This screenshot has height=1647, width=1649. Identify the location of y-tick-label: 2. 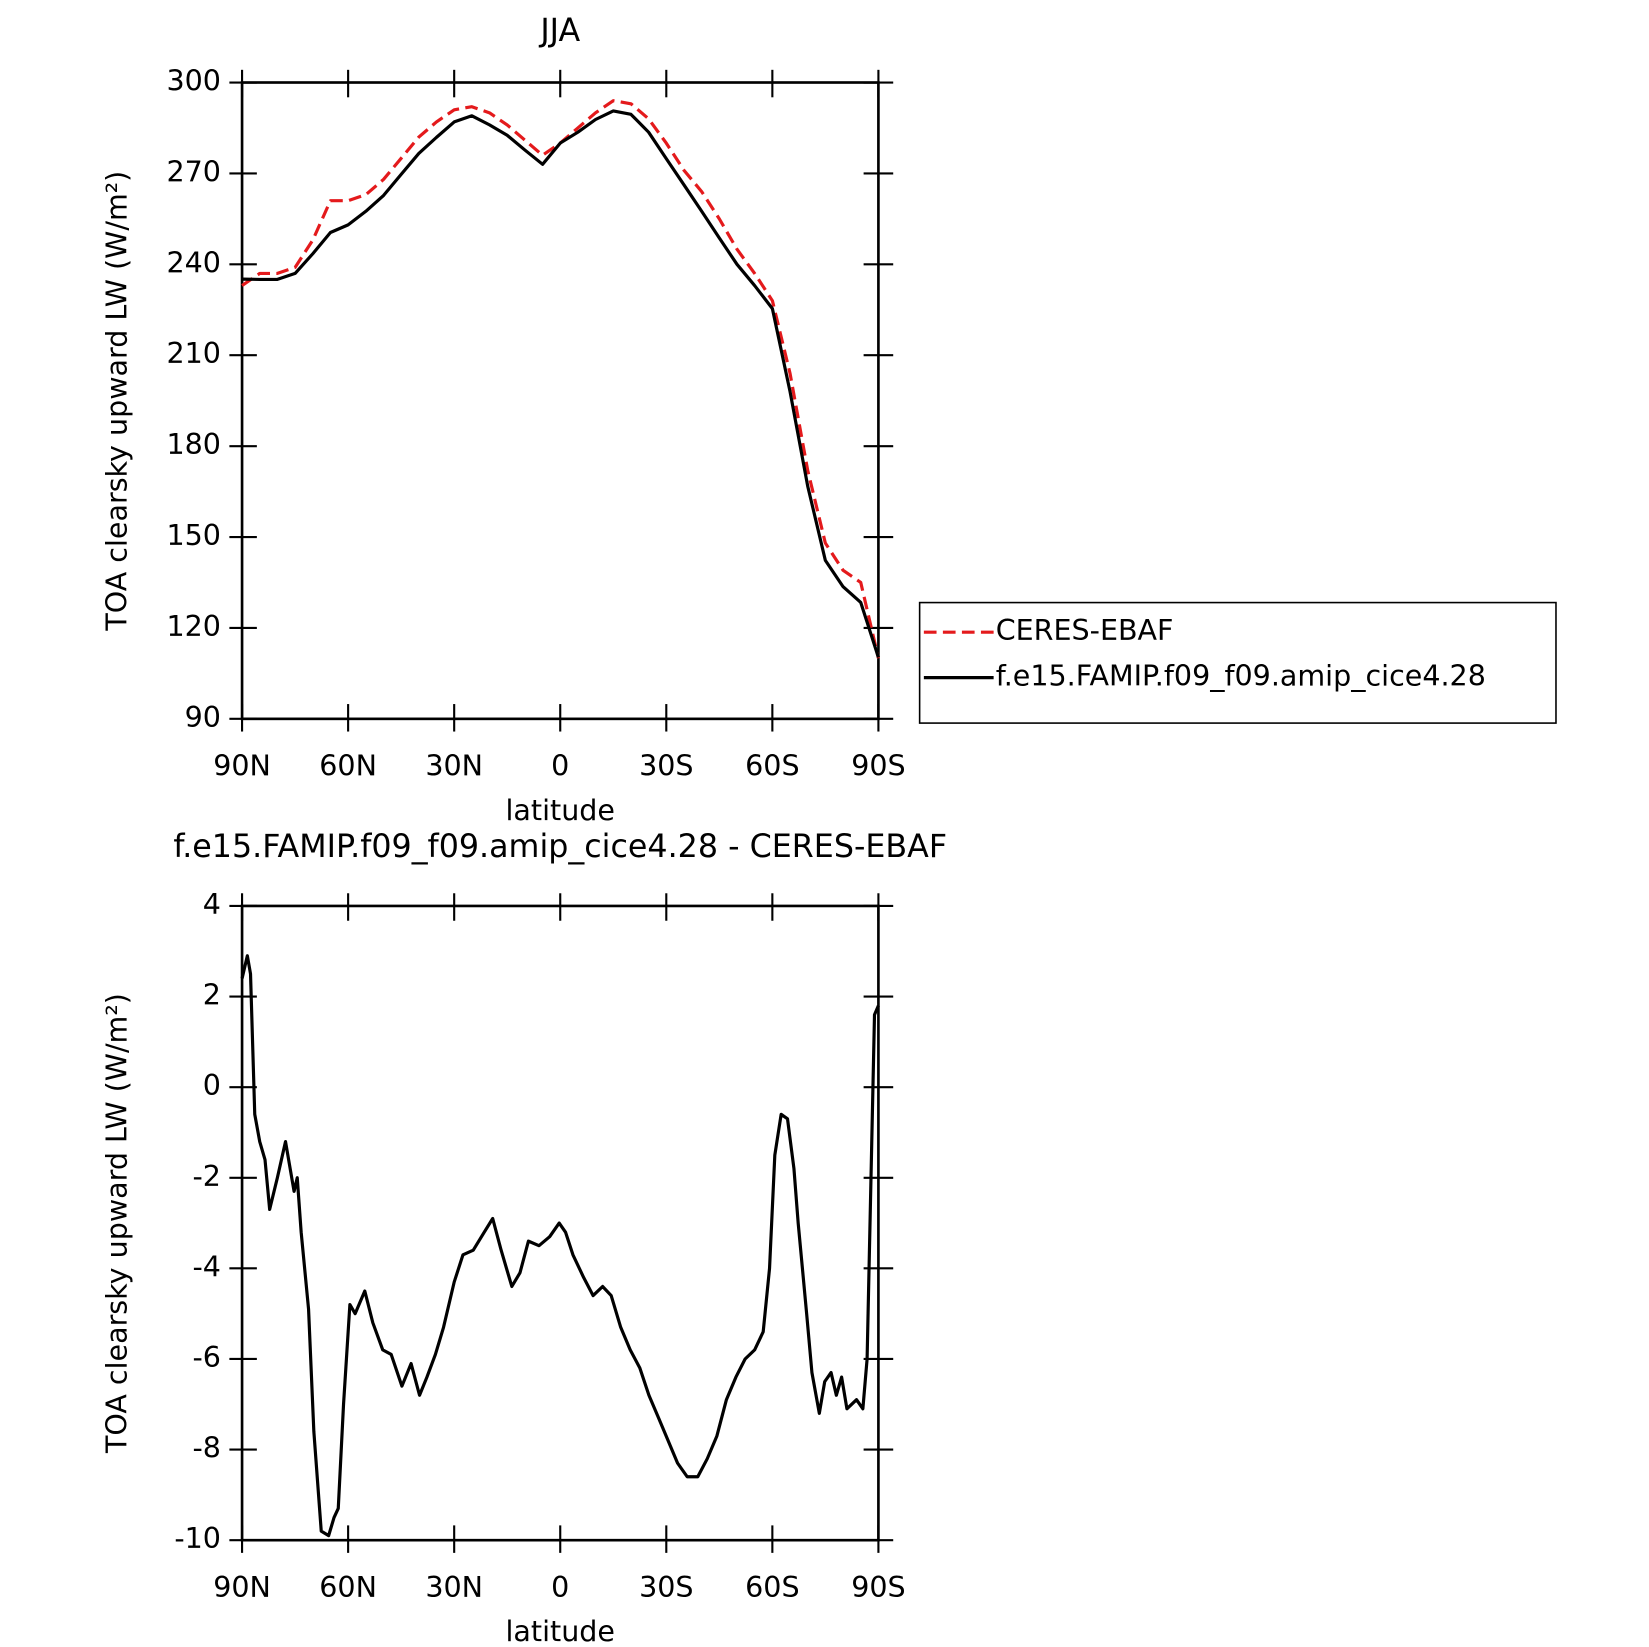
(212, 995).